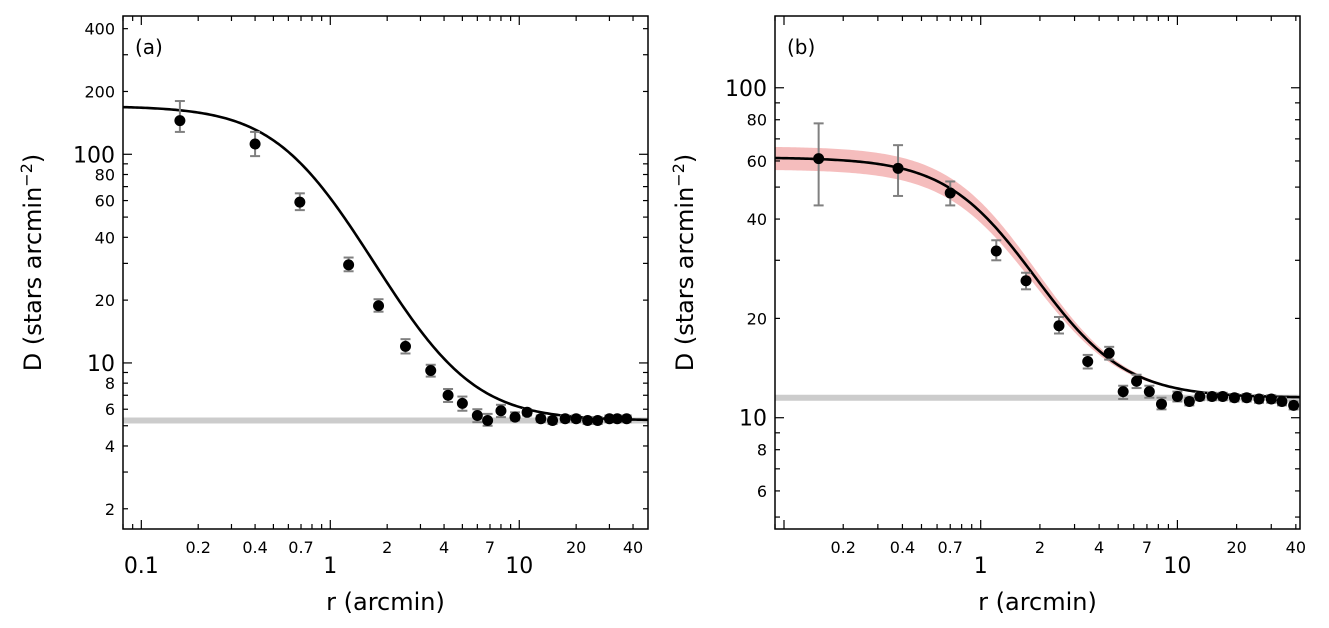 This screenshot has height=628, width=1329. I want to click on y-minor-tick-label: 4, so click(110, 446).